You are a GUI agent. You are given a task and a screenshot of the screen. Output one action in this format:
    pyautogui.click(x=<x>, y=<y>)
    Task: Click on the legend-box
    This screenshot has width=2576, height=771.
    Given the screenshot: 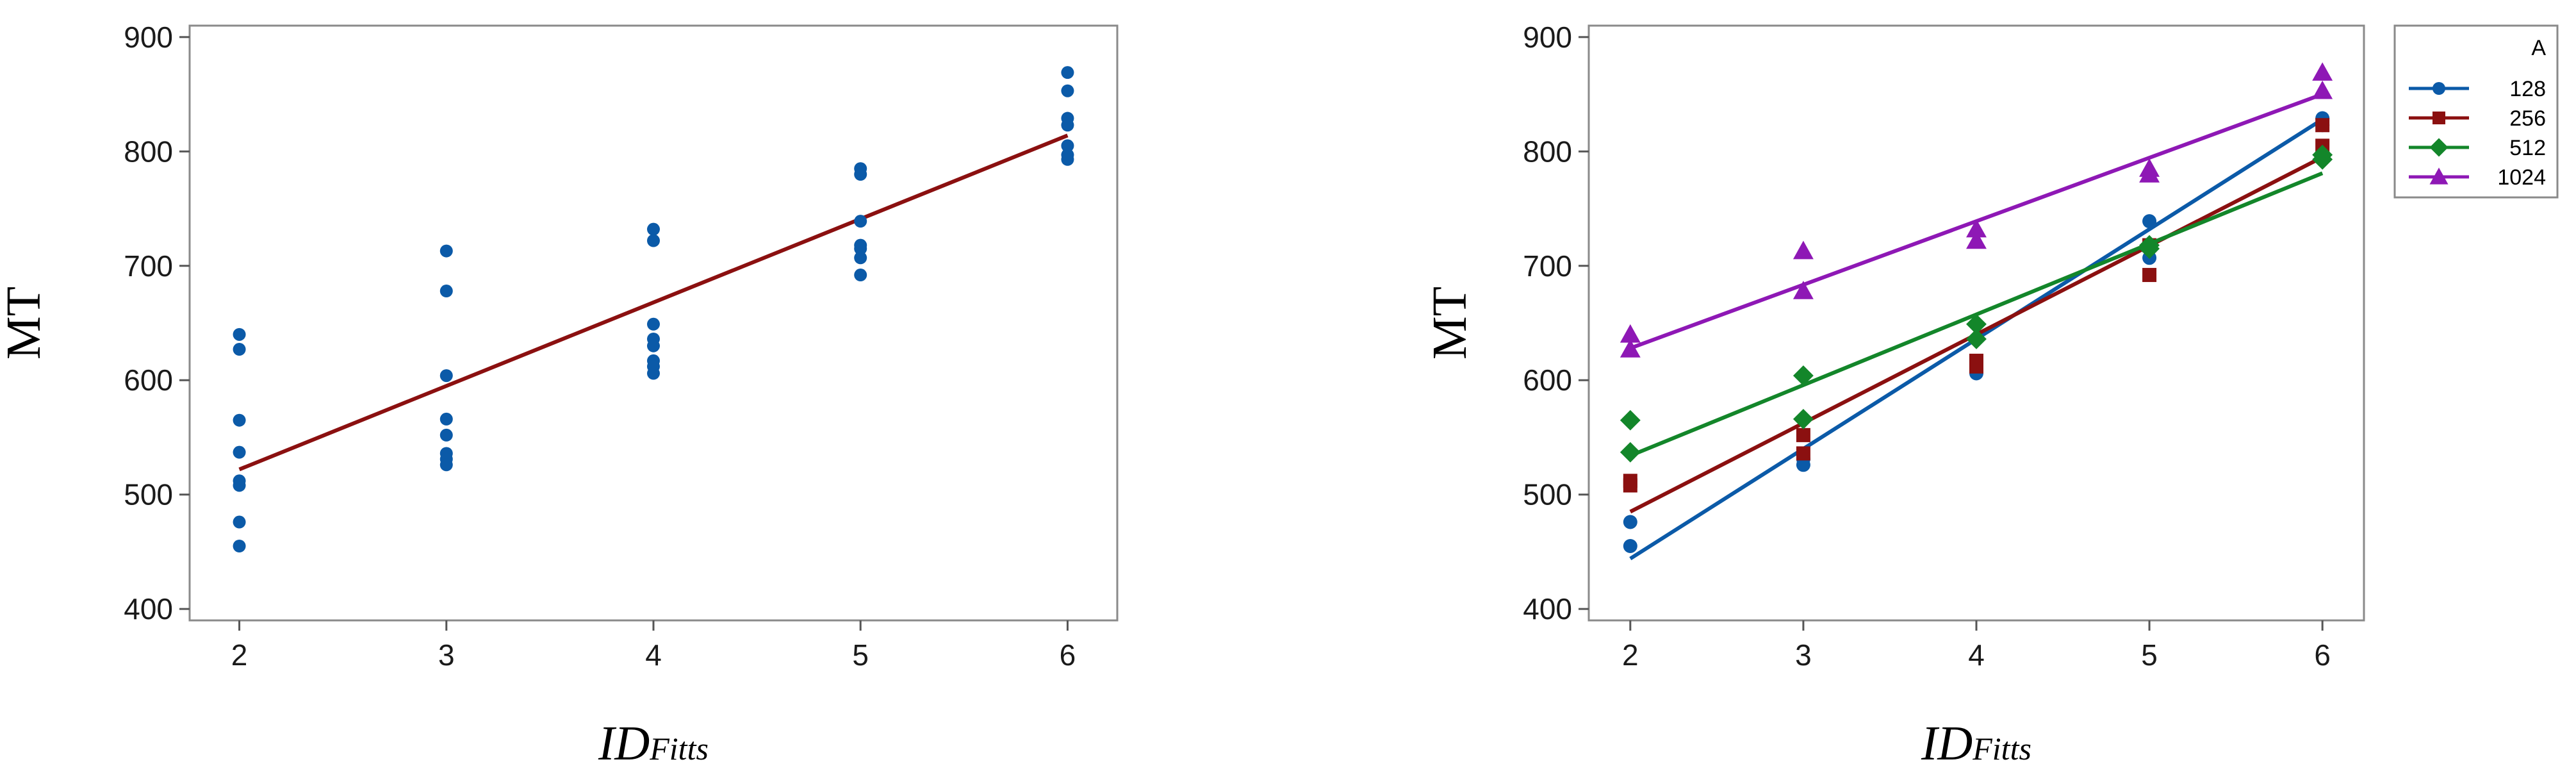 What is the action you would take?
    pyautogui.click(x=2476, y=112)
    